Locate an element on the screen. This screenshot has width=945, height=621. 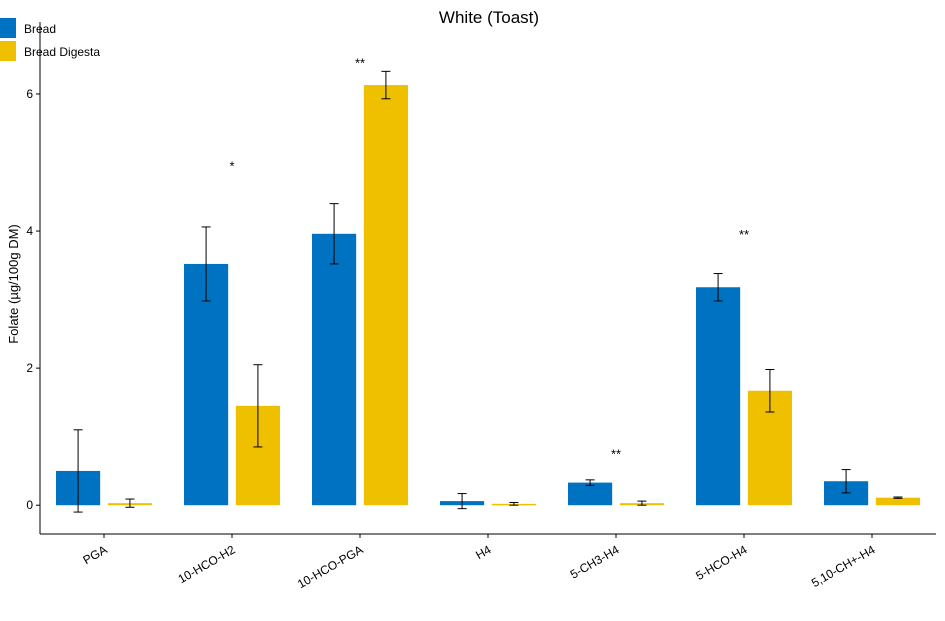
significance-mark: * is located at coordinates (231, 166).